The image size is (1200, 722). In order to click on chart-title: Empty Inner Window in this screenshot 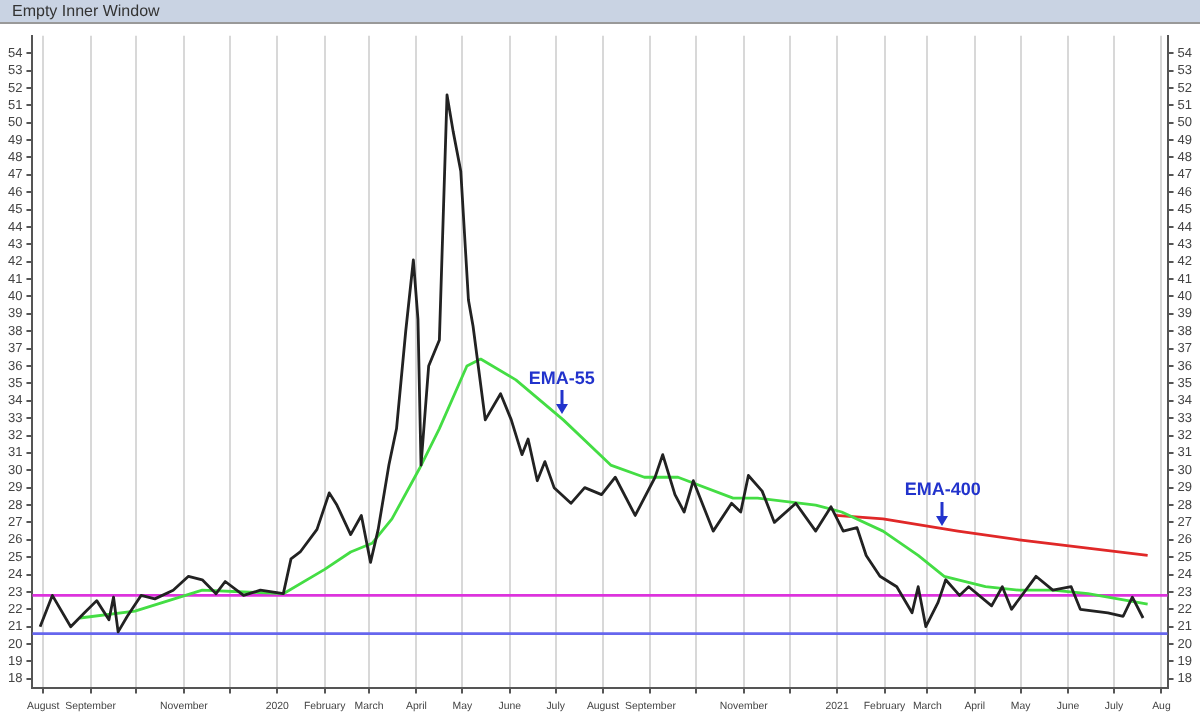, I will do `click(600, 12)`.